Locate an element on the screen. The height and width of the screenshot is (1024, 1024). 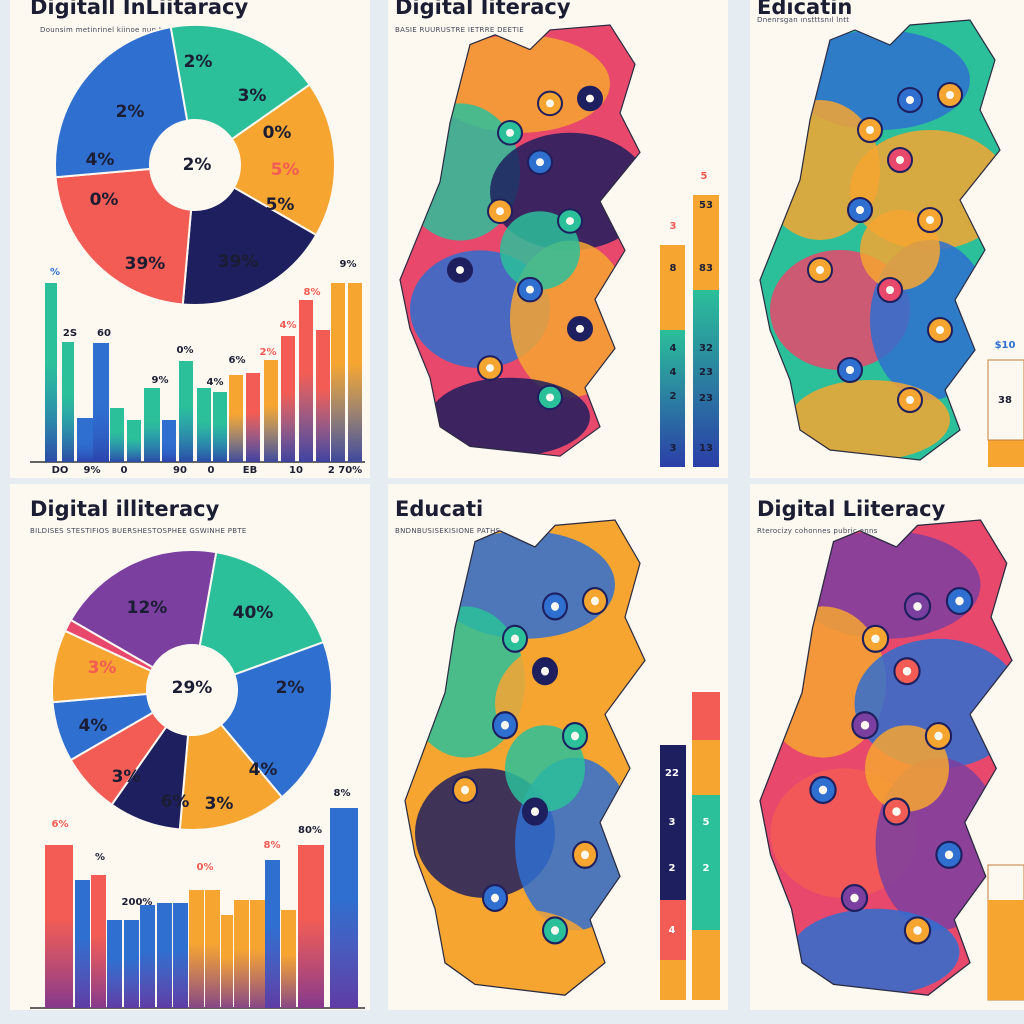
label: 9% is located at coordinates (348, 264).